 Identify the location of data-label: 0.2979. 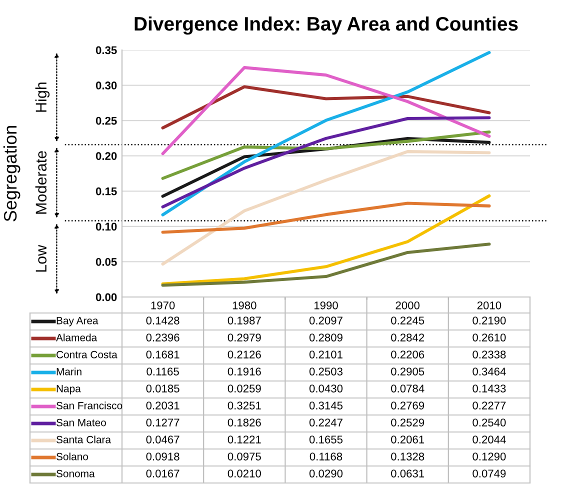
(244, 338).